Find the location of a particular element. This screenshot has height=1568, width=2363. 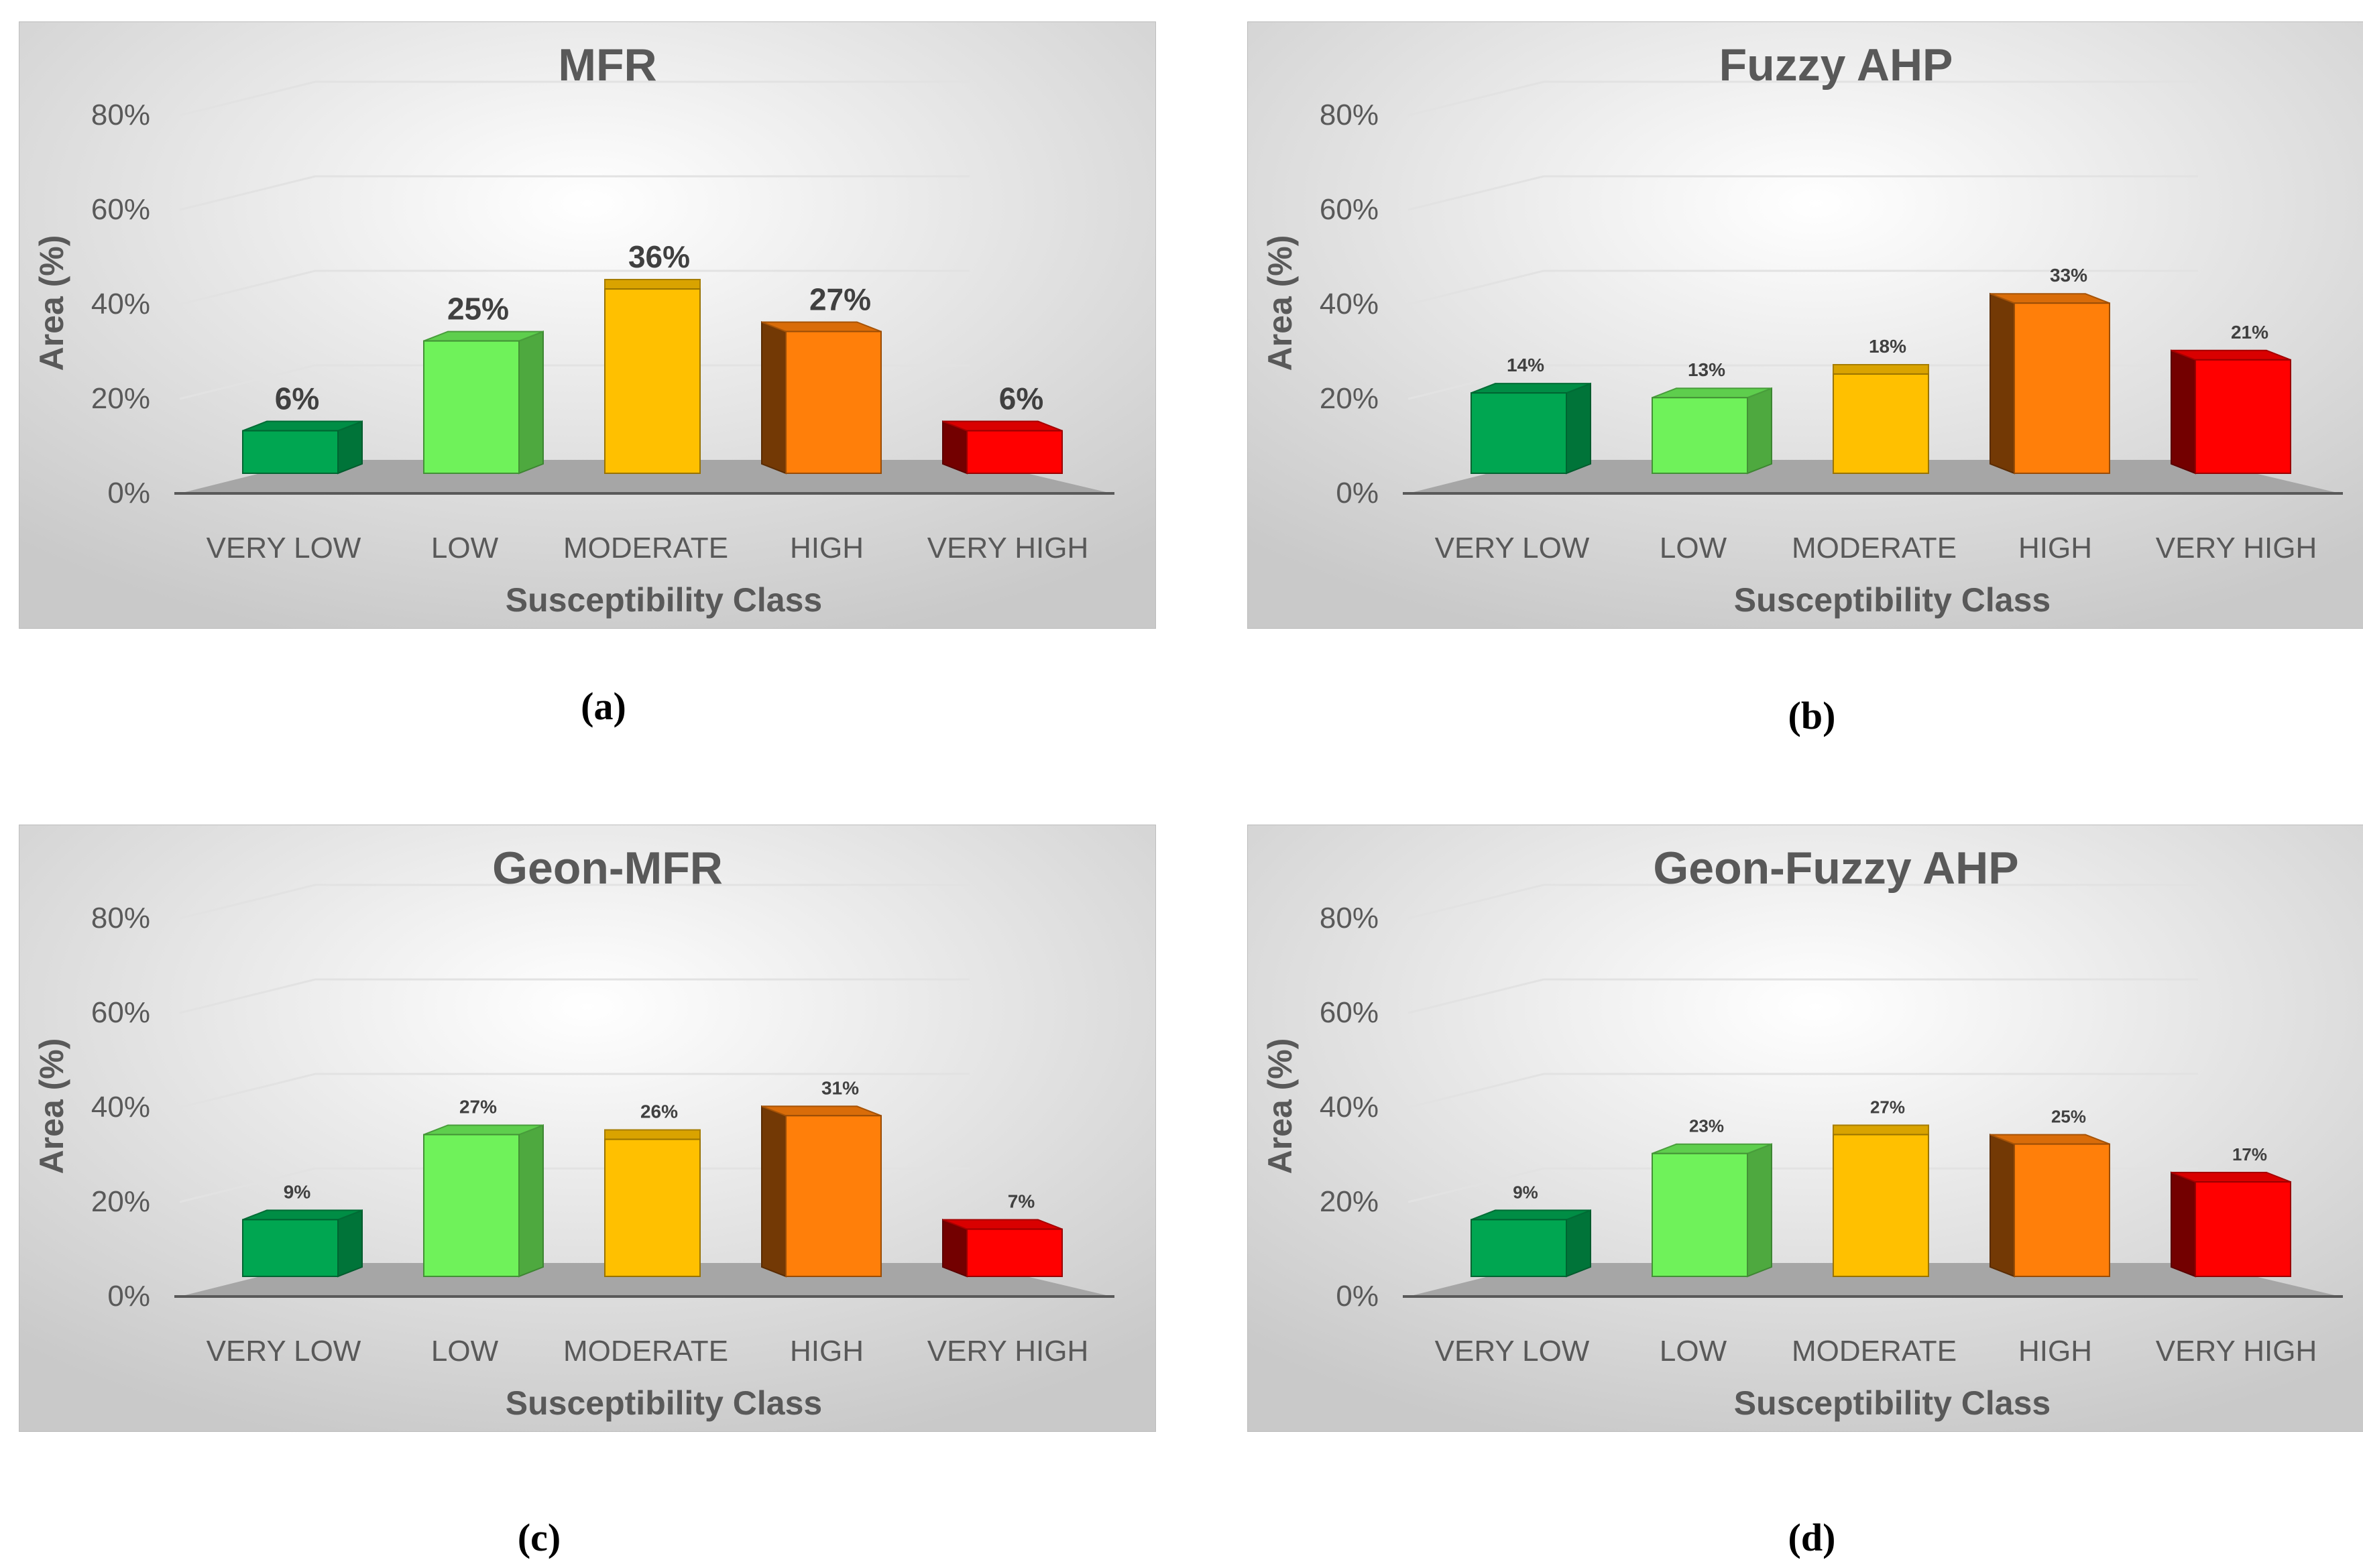

caption-c: (c) is located at coordinates (539, 1538).